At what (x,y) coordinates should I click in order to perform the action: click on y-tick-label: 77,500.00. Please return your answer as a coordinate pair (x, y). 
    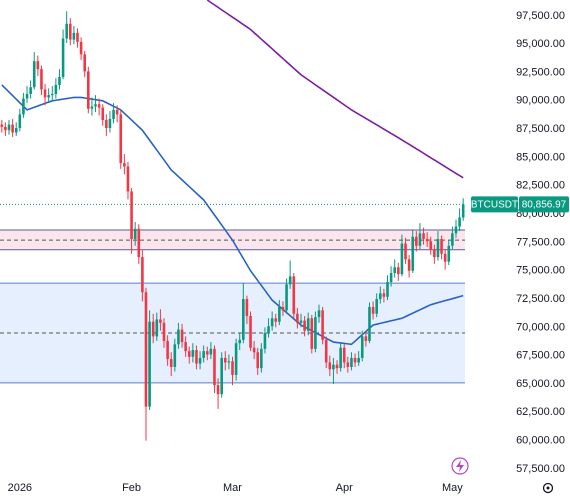
    Looking at the image, I should click on (540, 242).